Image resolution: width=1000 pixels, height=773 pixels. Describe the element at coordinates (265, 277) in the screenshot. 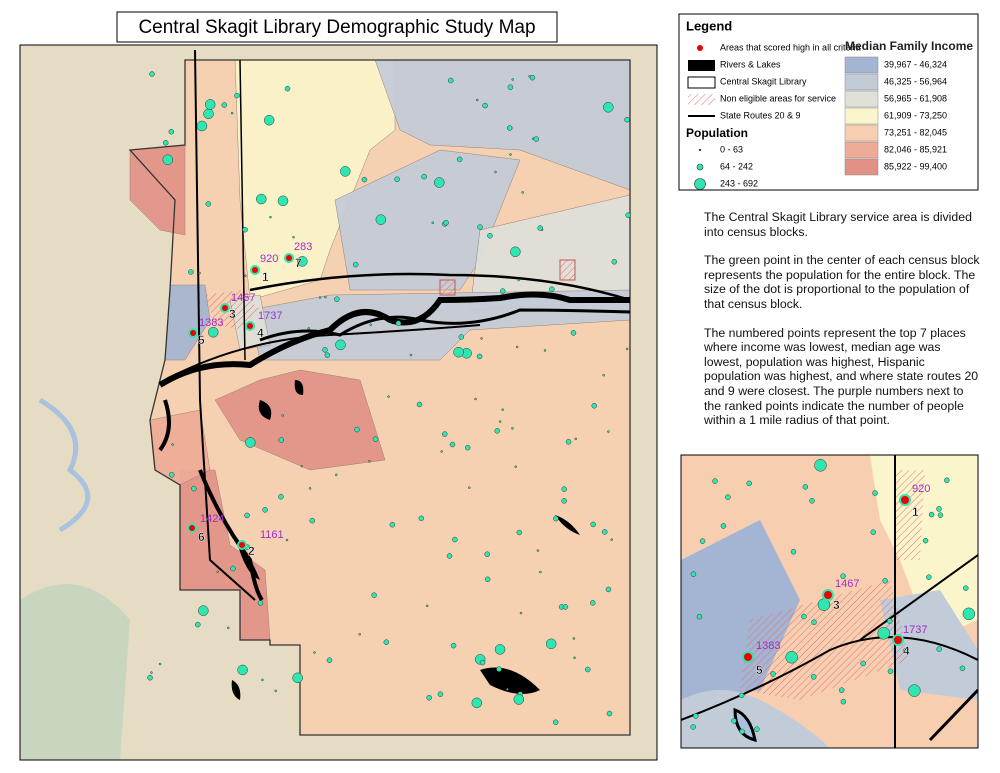

I see `point-rank: 1` at that location.